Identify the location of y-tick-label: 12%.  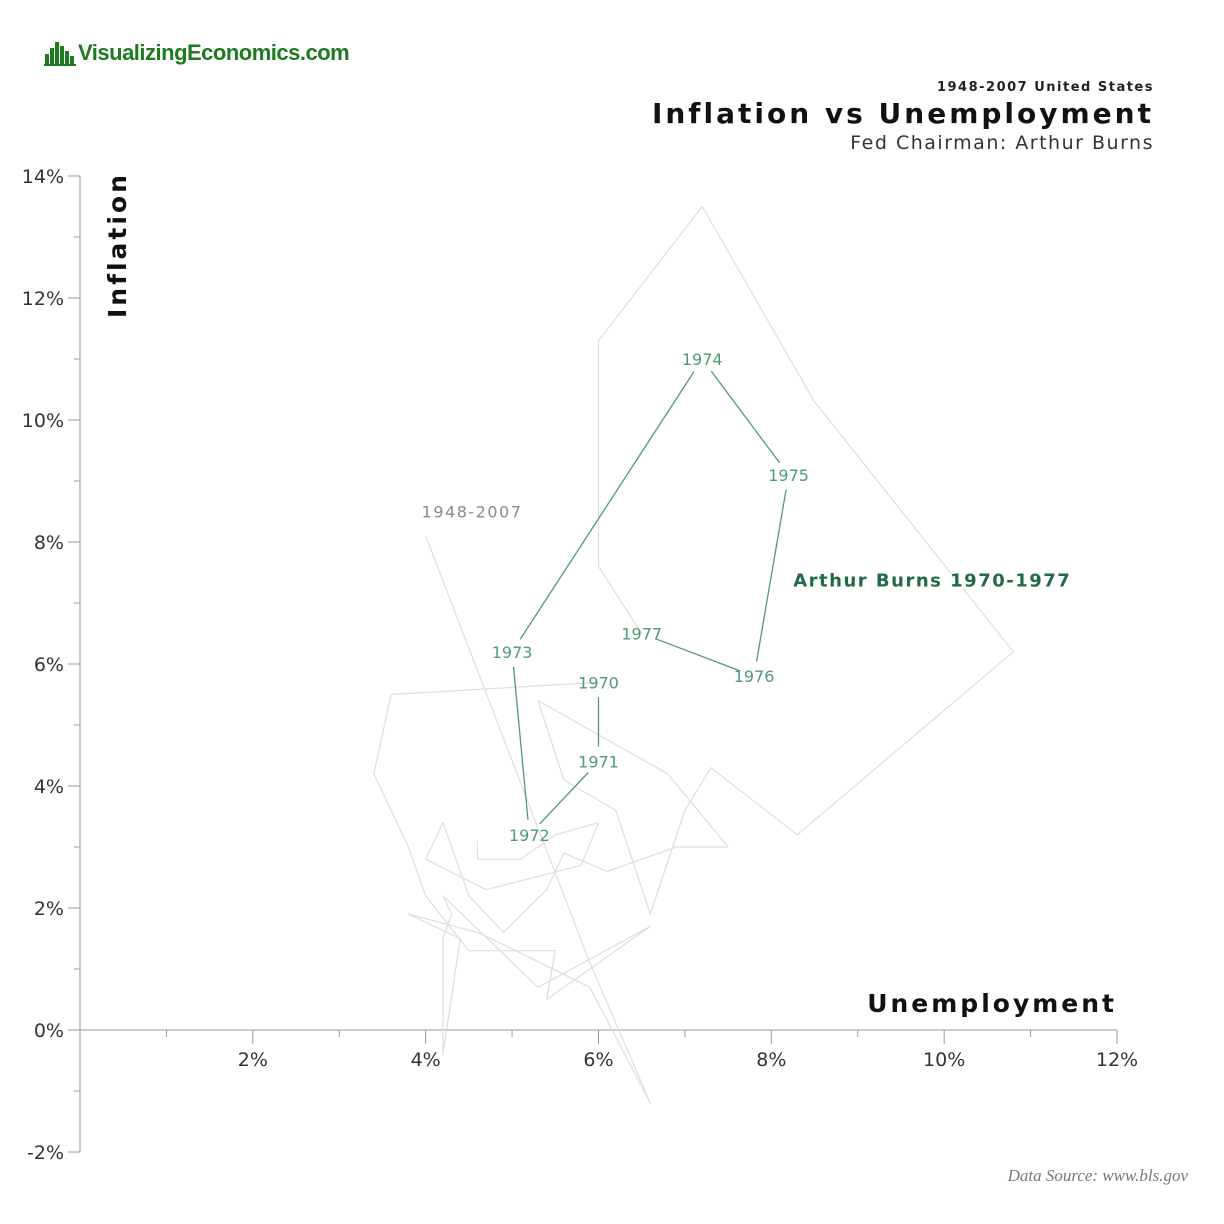
(43, 299).